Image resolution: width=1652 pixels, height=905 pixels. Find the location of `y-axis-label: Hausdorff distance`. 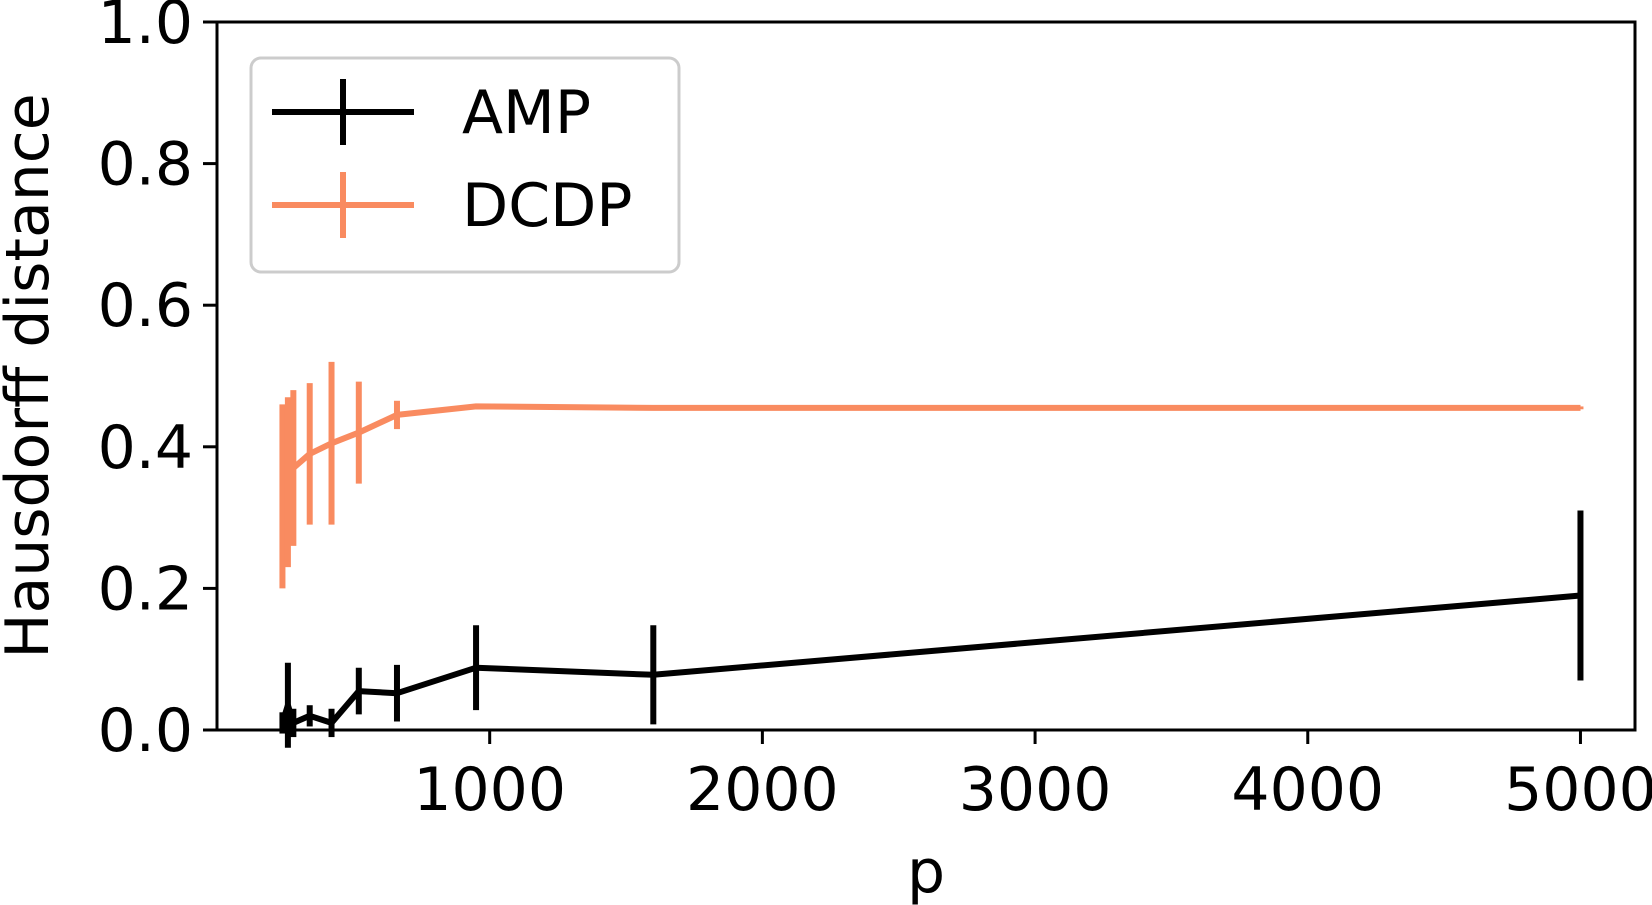

y-axis-label: Hausdorff distance is located at coordinates (31, 375).